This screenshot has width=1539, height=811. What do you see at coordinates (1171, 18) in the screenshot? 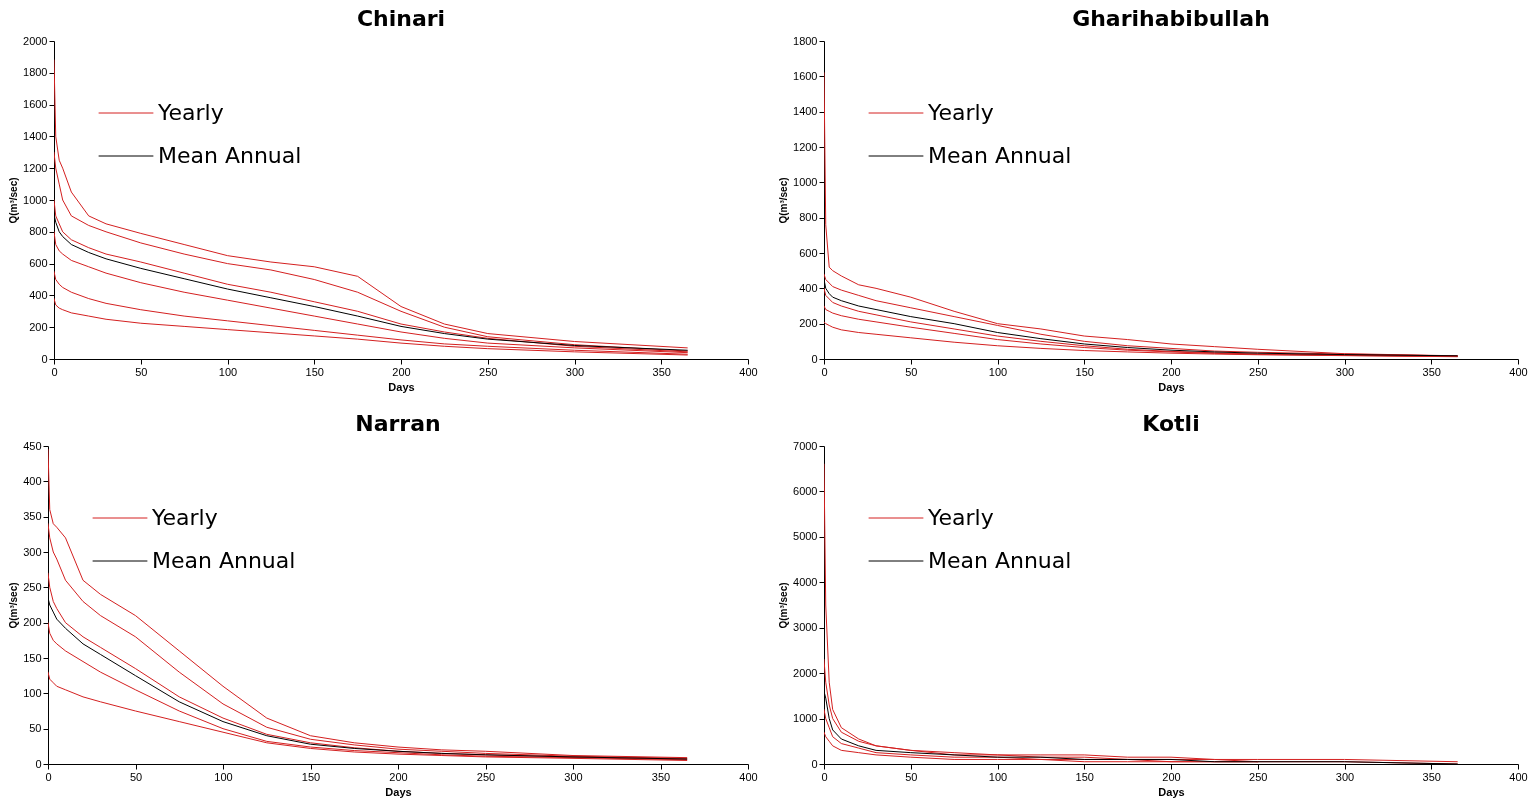
I see `chart-title: Gharihabibullah` at bounding box center [1171, 18].